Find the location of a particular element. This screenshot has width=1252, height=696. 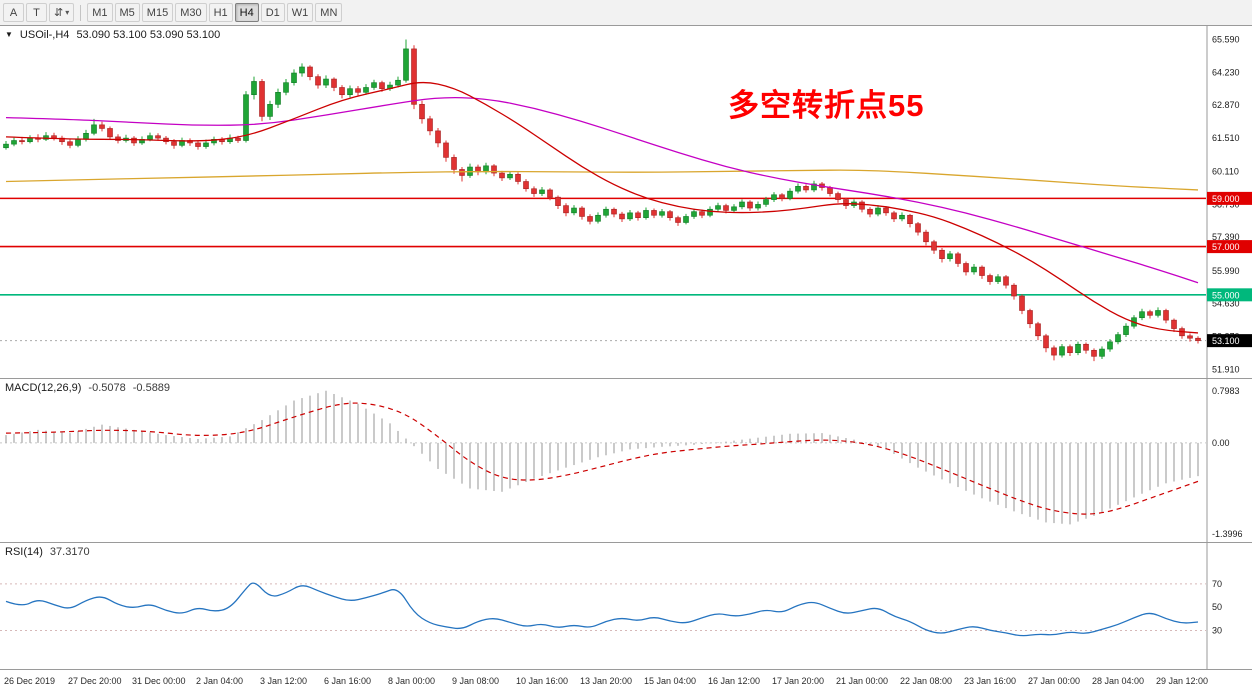

timeframe-button-m1: M1 is located at coordinates (100, 12).